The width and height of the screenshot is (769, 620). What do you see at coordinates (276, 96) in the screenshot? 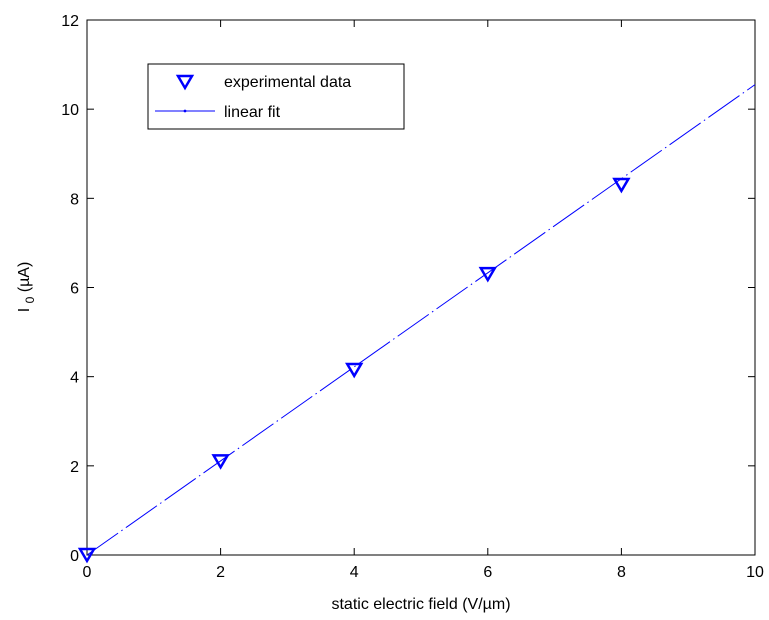
I see `legend: experimental data linear fit` at bounding box center [276, 96].